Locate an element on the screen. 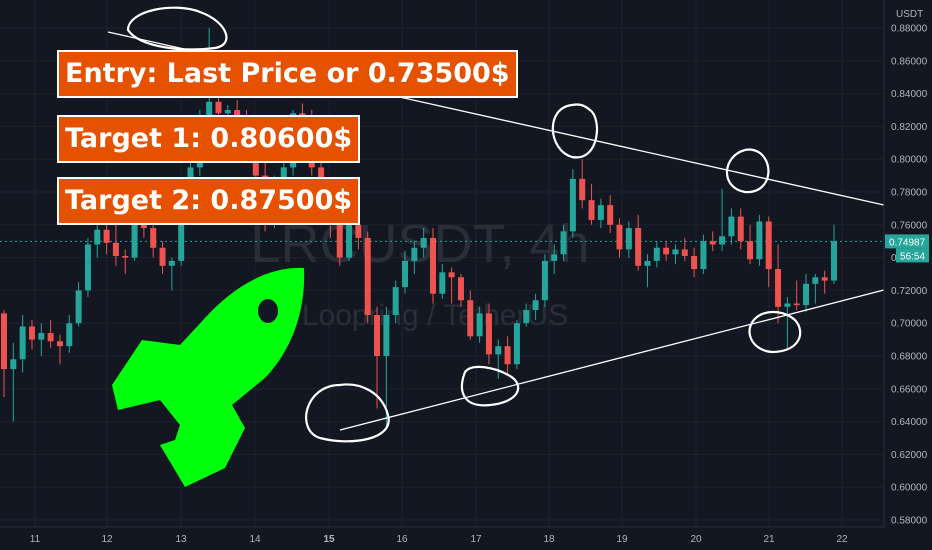  time-tick-label: 11 is located at coordinates (35, 539).